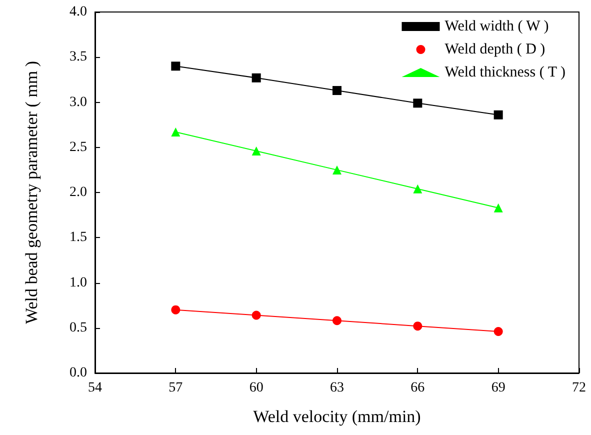  Describe the element at coordinates (498, 388) in the screenshot. I see `x-tick-label: 69` at that location.